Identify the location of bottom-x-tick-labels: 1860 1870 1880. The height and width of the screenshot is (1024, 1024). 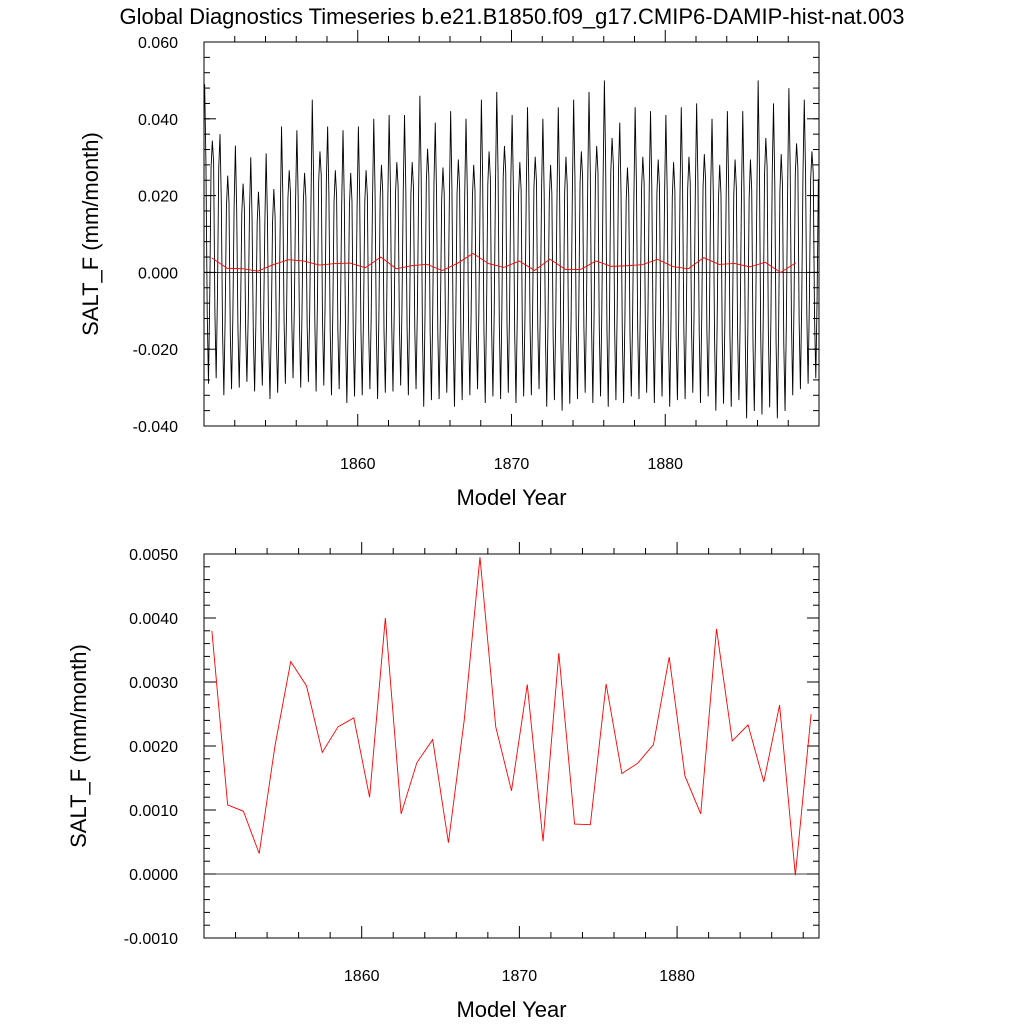
(519, 976).